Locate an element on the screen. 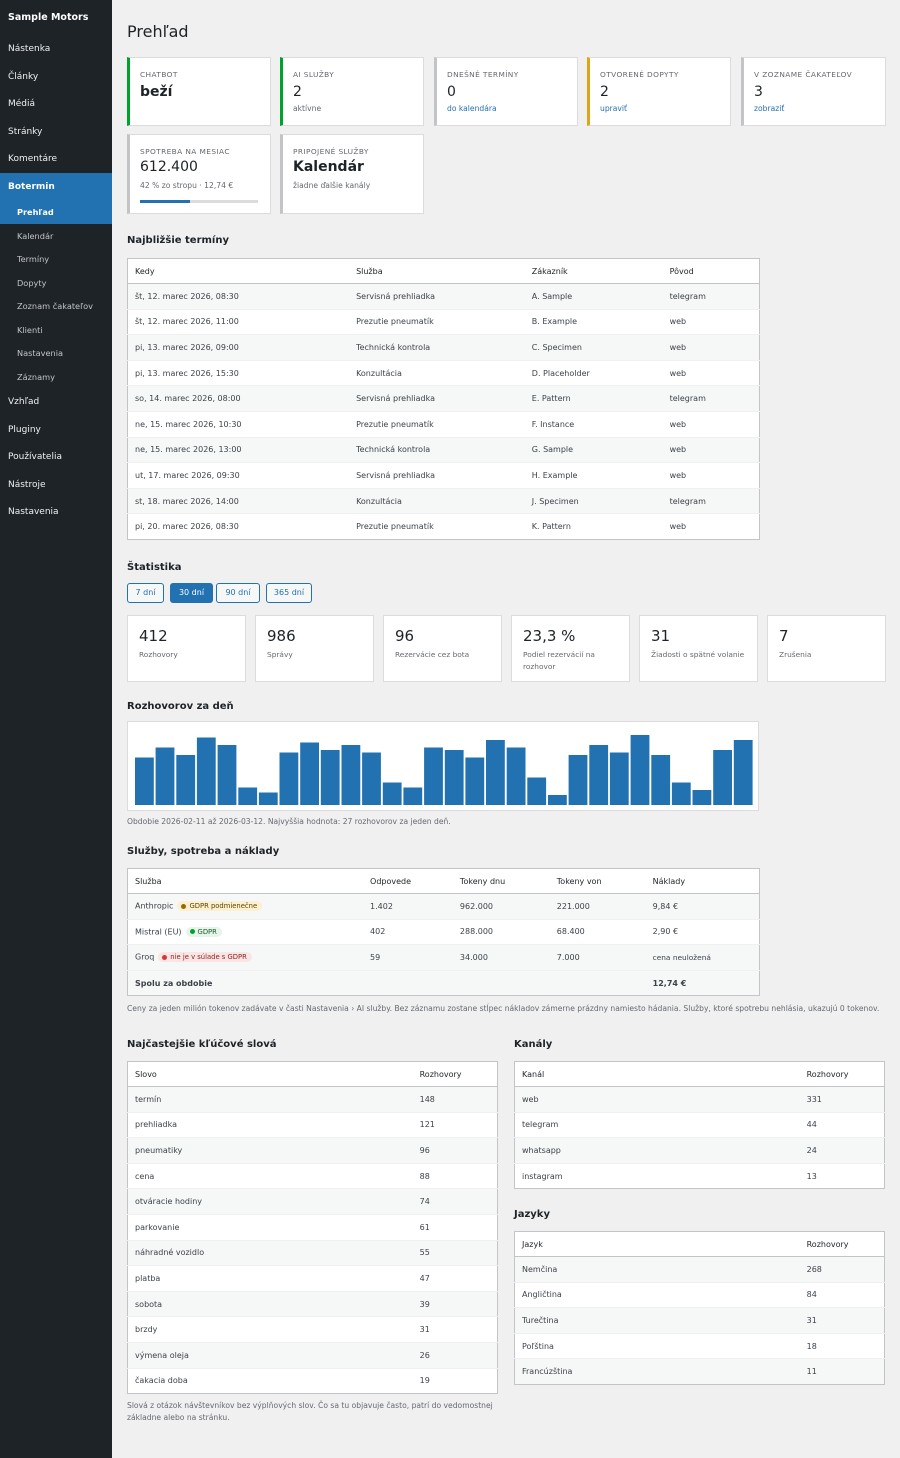 This screenshot has width=900, height=1458. service-name: Groq is located at coordinates (145, 957).